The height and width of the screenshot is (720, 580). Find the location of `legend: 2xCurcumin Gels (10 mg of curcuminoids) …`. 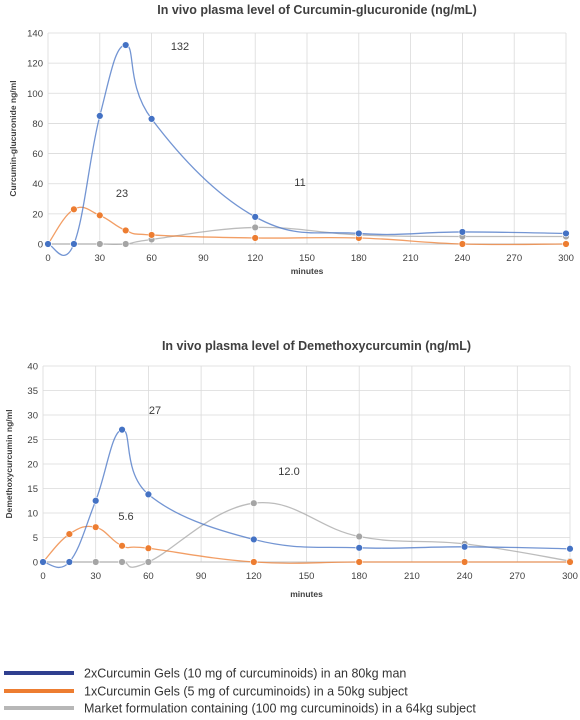

legend: 2xCurcumin Gels (10 mg of curcuminoids) … is located at coordinates (240, 691).